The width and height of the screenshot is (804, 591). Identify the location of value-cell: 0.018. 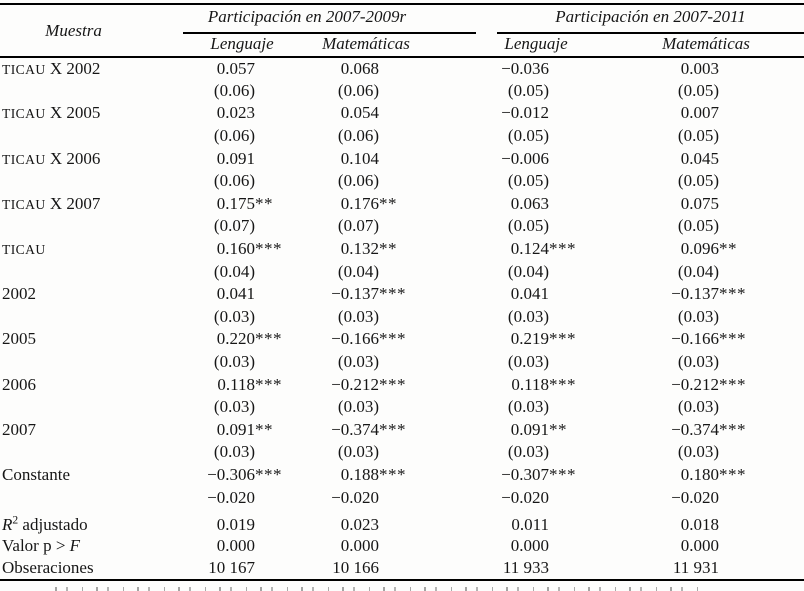
(699, 524).